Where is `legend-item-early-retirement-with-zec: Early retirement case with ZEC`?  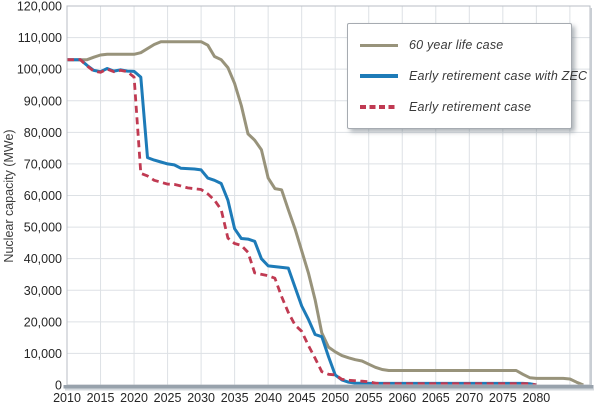
legend-item-early-retirement-with-zec: Early retirement case with ZEC is located at coordinates (473, 76).